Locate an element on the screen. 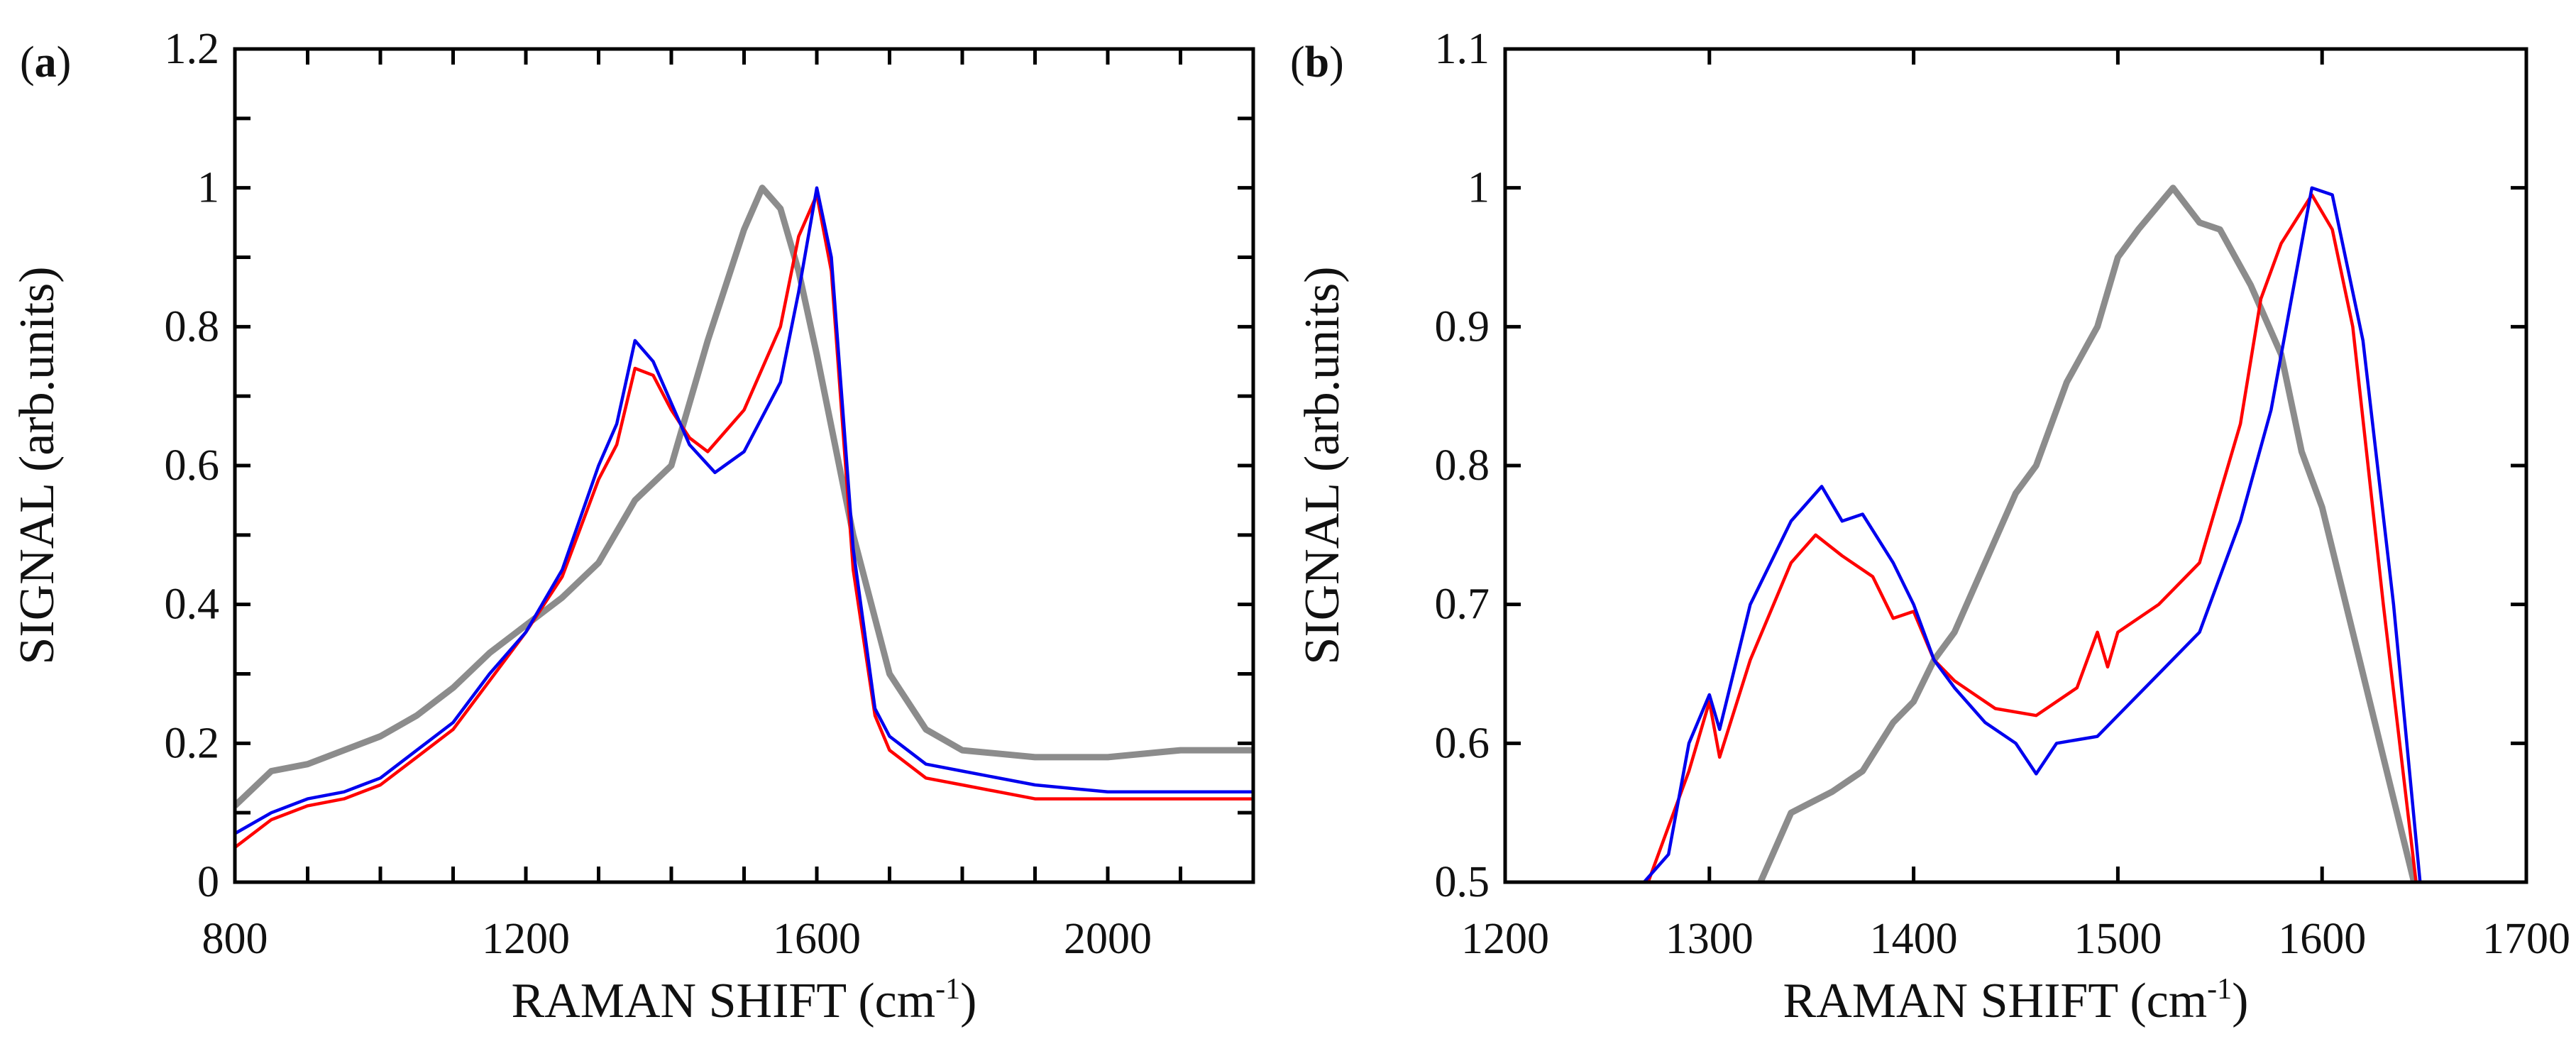  panel-label-letter: b is located at coordinates (1317, 62).